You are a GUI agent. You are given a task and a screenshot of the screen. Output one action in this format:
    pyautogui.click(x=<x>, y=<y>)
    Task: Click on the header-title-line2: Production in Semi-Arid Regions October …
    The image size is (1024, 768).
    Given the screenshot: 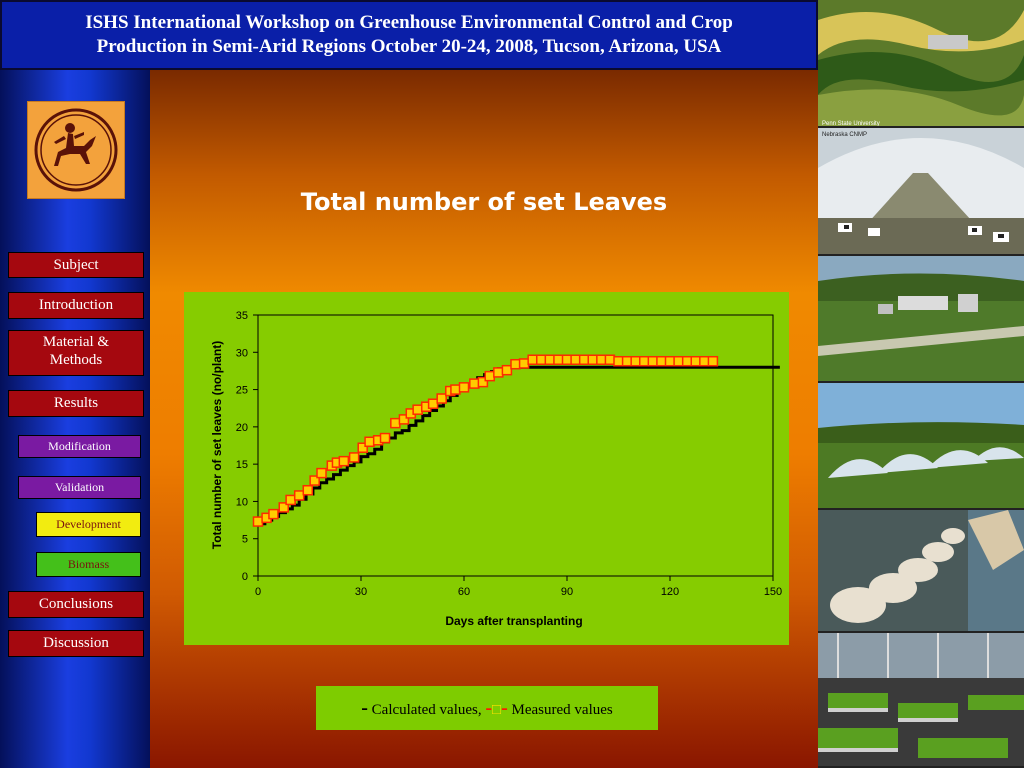 What is the action you would take?
    pyautogui.click(x=409, y=46)
    